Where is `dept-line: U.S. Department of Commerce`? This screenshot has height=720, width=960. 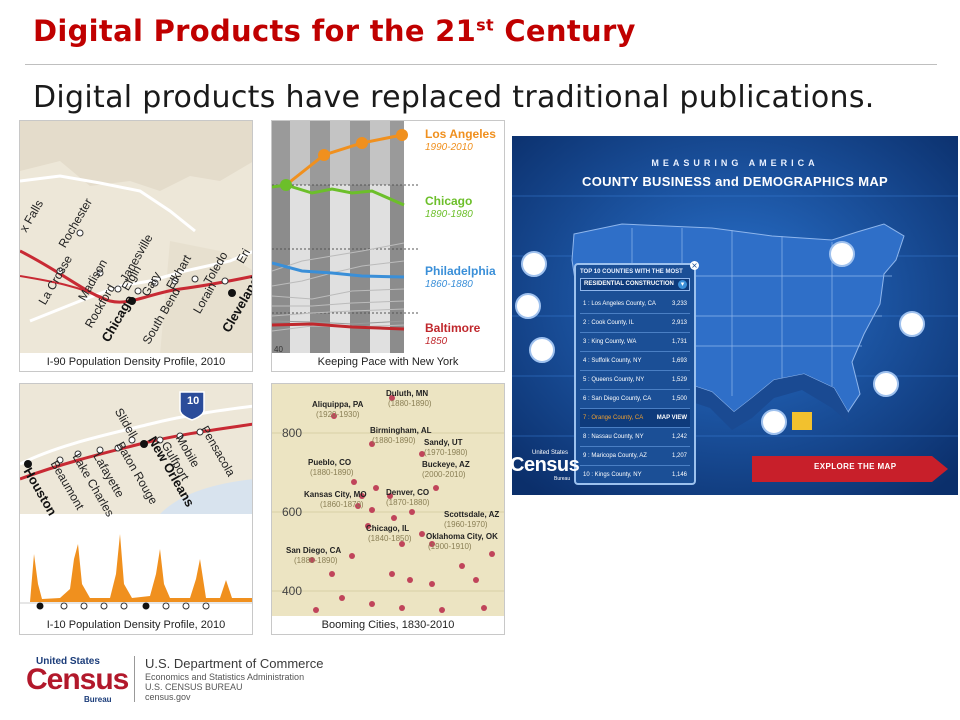 dept-line: U.S. Department of Commerce is located at coordinates (234, 663).